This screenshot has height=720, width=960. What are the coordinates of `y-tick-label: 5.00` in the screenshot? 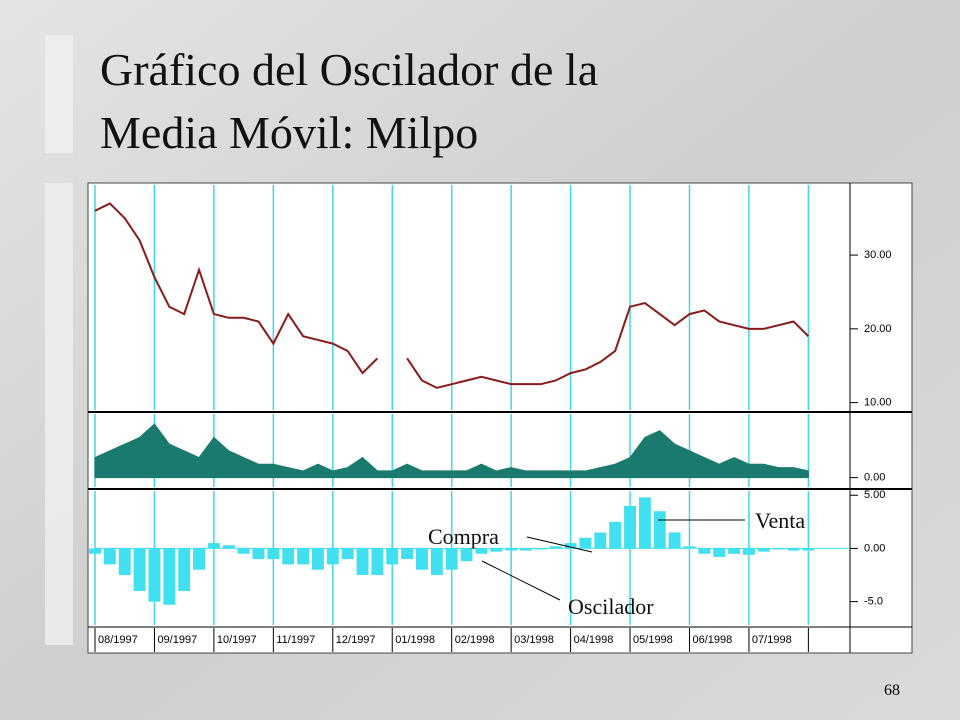 It's located at (874, 495).